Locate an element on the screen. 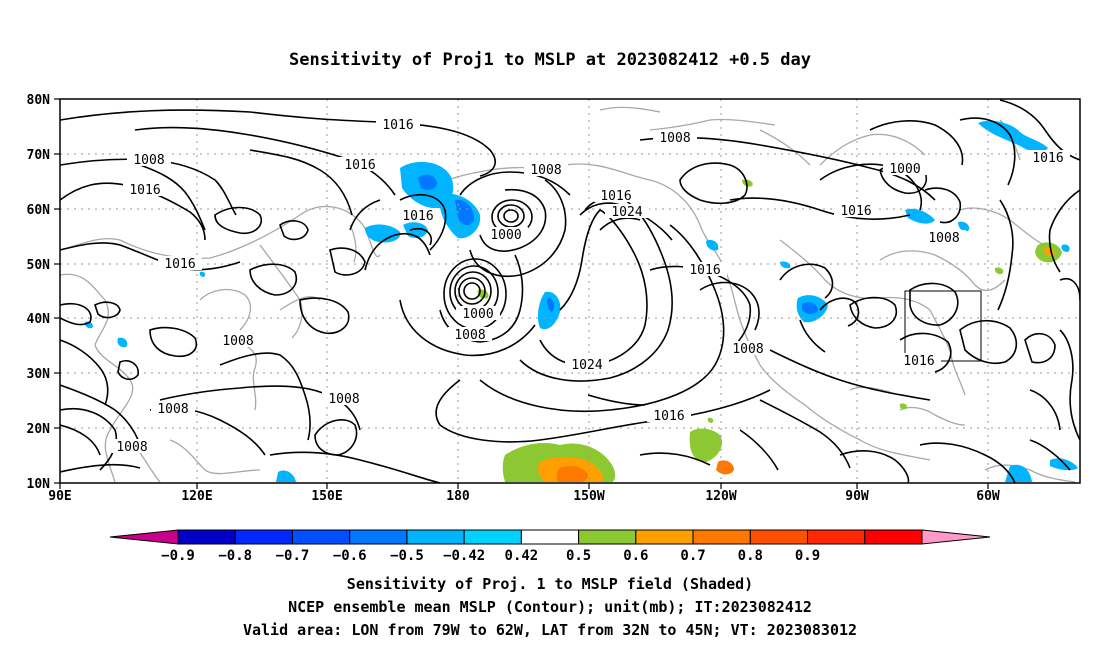  lat-label: 50N is located at coordinates (39, 265).